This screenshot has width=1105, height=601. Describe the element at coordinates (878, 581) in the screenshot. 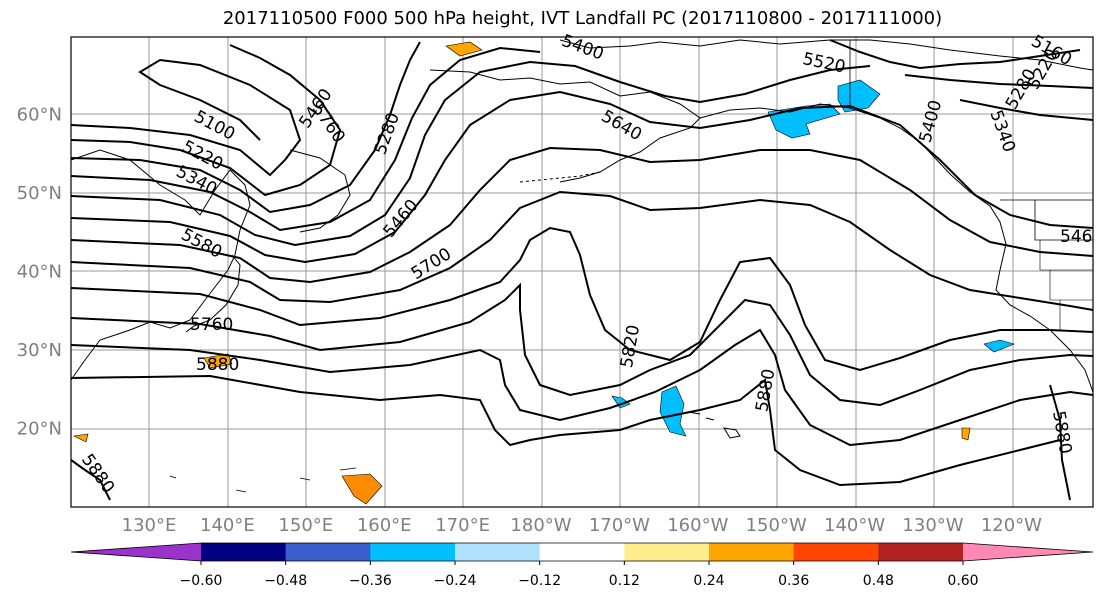

I see `colorbar-tick-label: 0.48` at that location.